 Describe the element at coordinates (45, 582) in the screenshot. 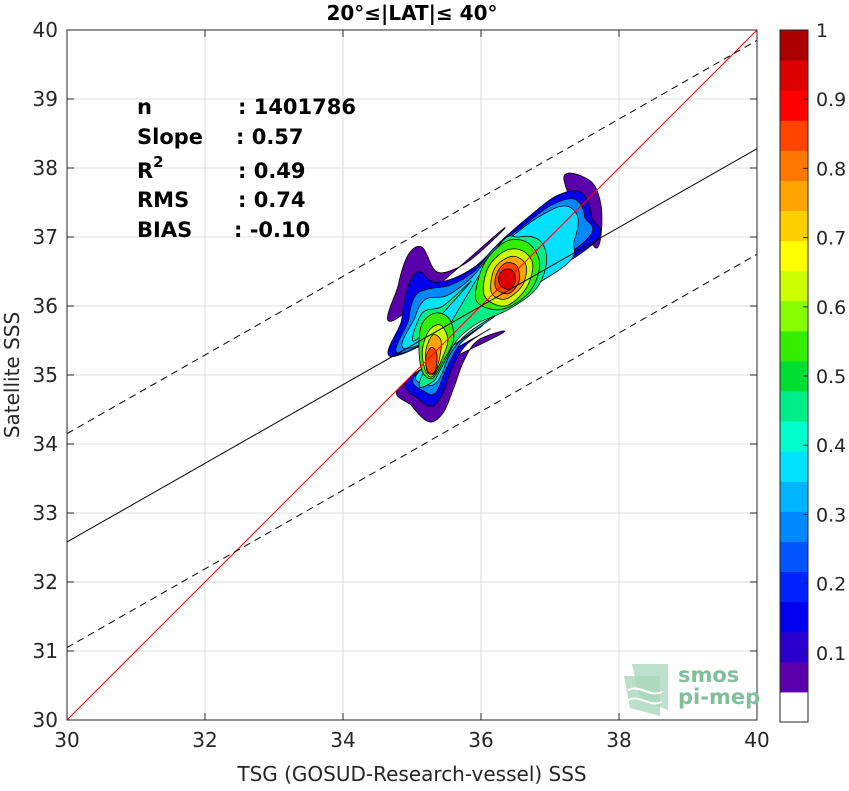

I see `y-tick-label: 32` at that location.